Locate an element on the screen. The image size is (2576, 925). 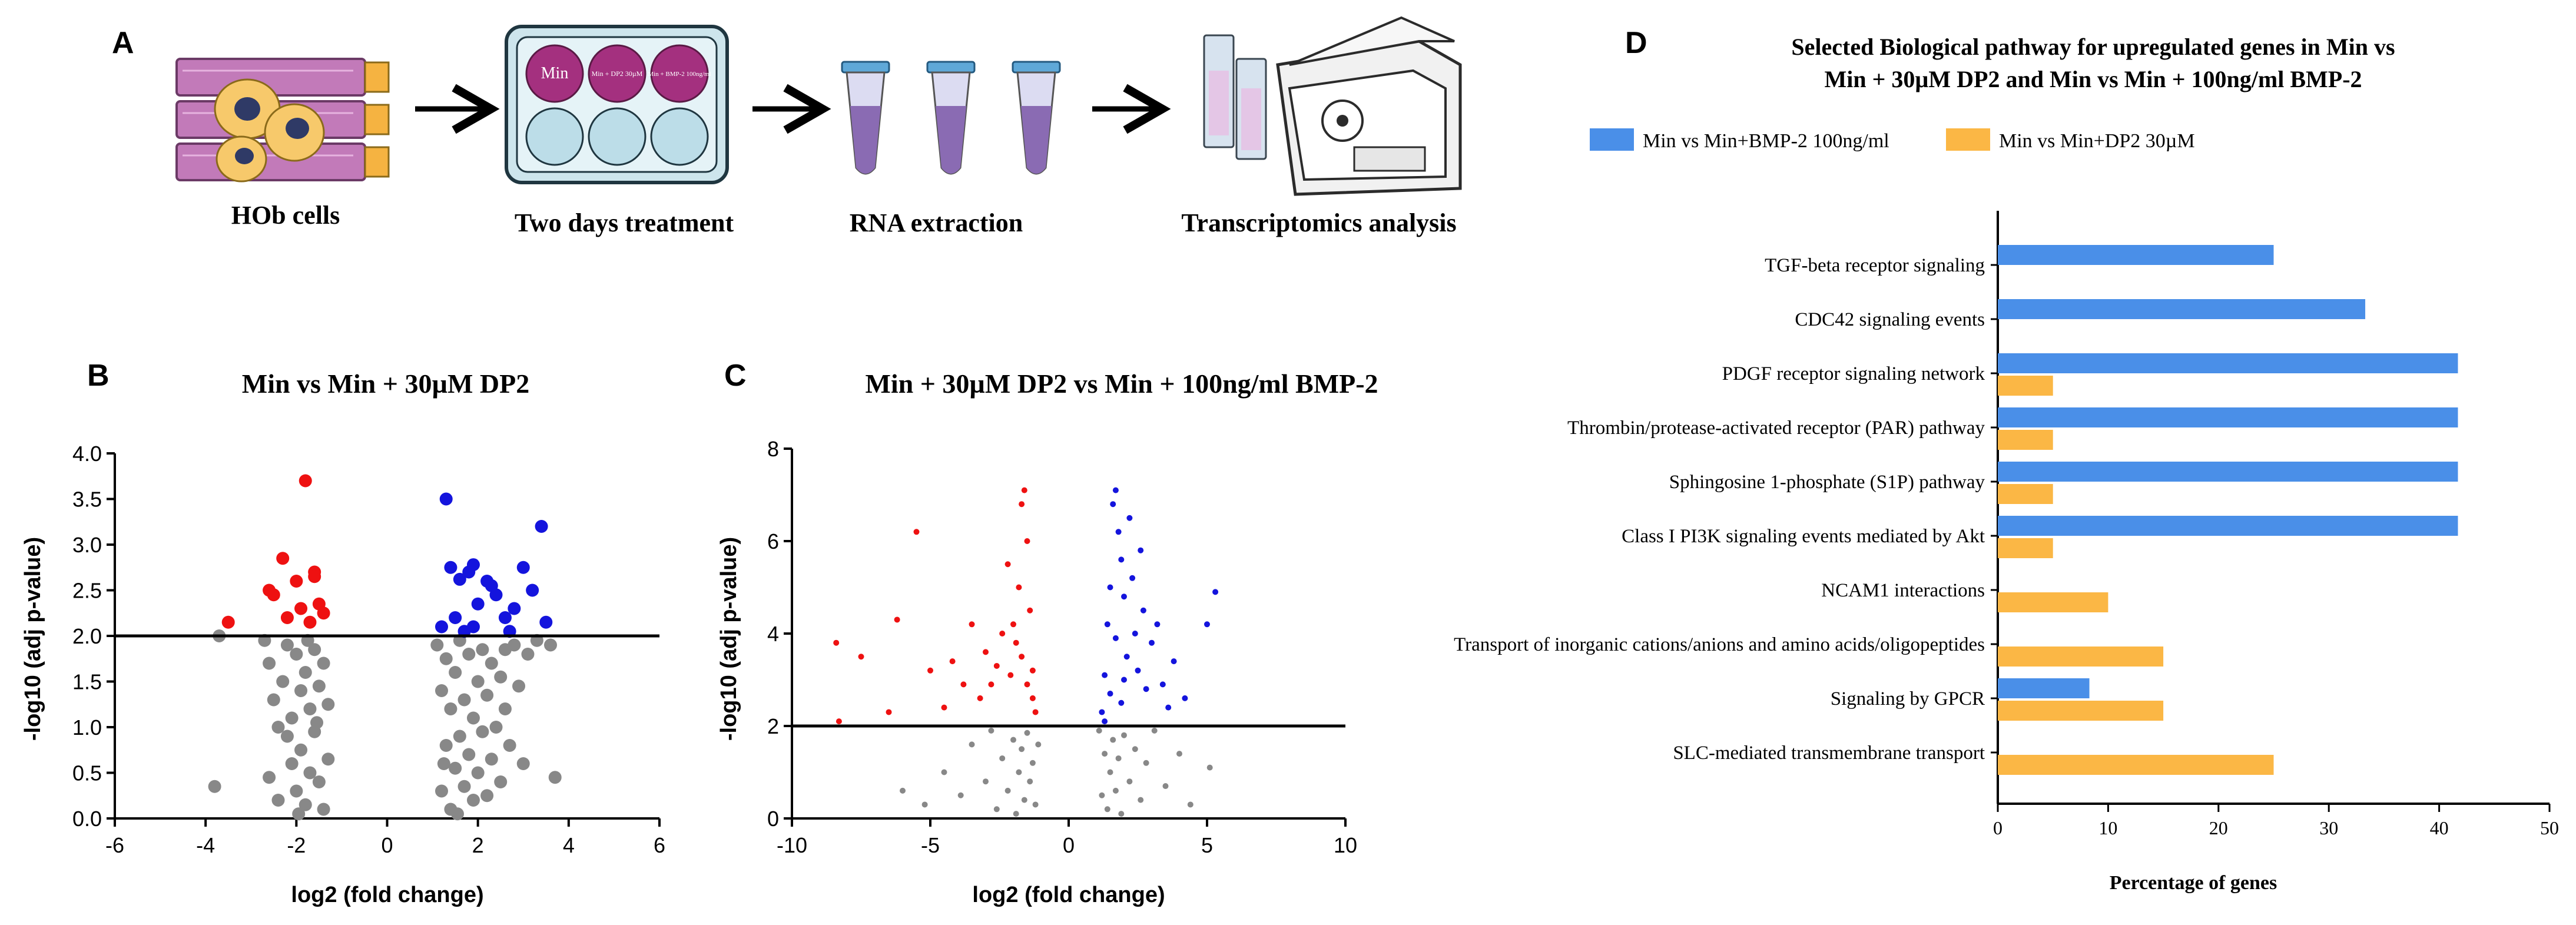
chart-d-xlabel: Percentage of genes is located at coordinates (2193, 883).